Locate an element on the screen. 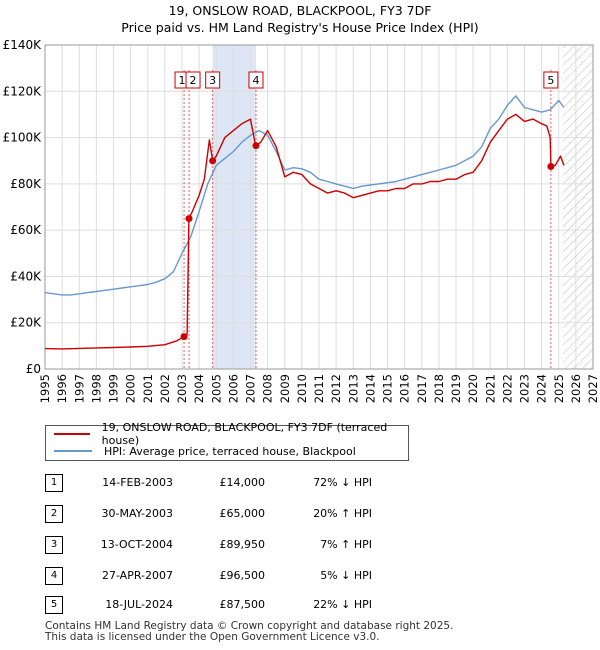 This screenshot has width=600, height=650. y-tick-label: £80K is located at coordinates (26, 184).